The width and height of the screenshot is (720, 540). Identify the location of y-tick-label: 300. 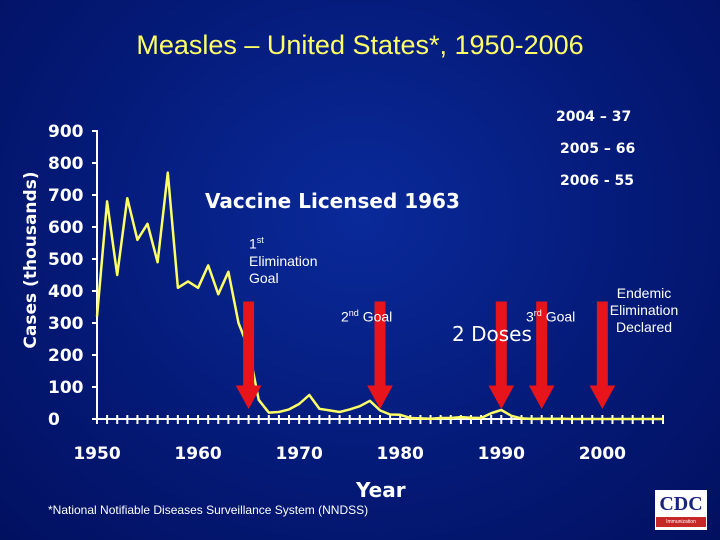
(66, 324).